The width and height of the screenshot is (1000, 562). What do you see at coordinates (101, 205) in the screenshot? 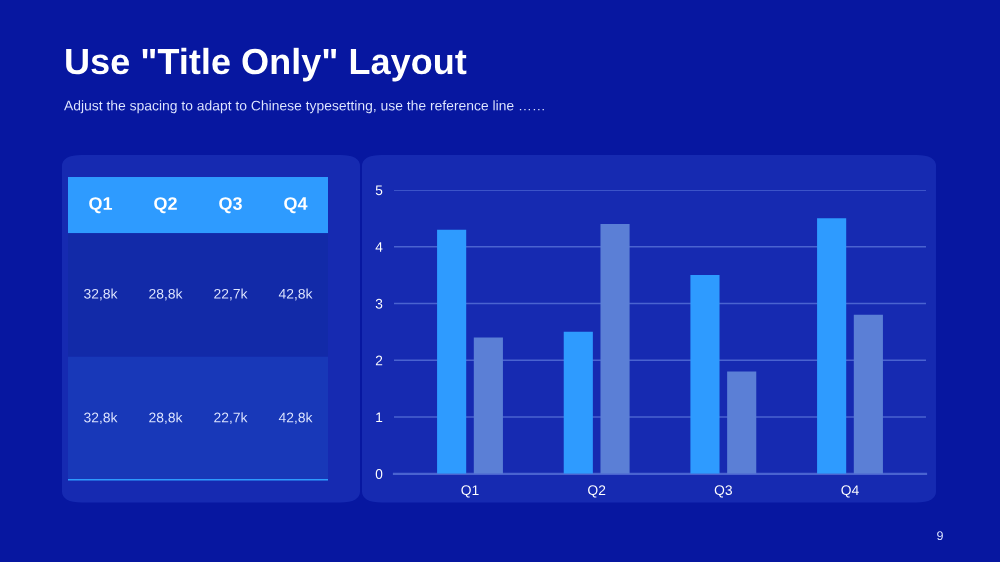
I see `category-label: Q1` at bounding box center [101, 205].